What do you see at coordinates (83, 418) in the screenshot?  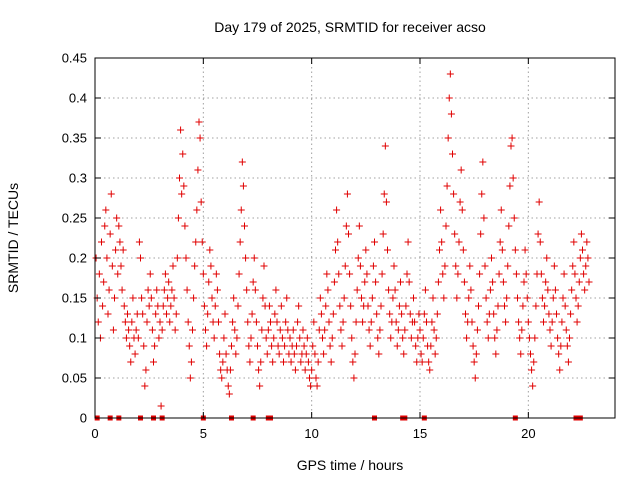 I see `y-tick-label: 0` at bounding box center [83, 418].